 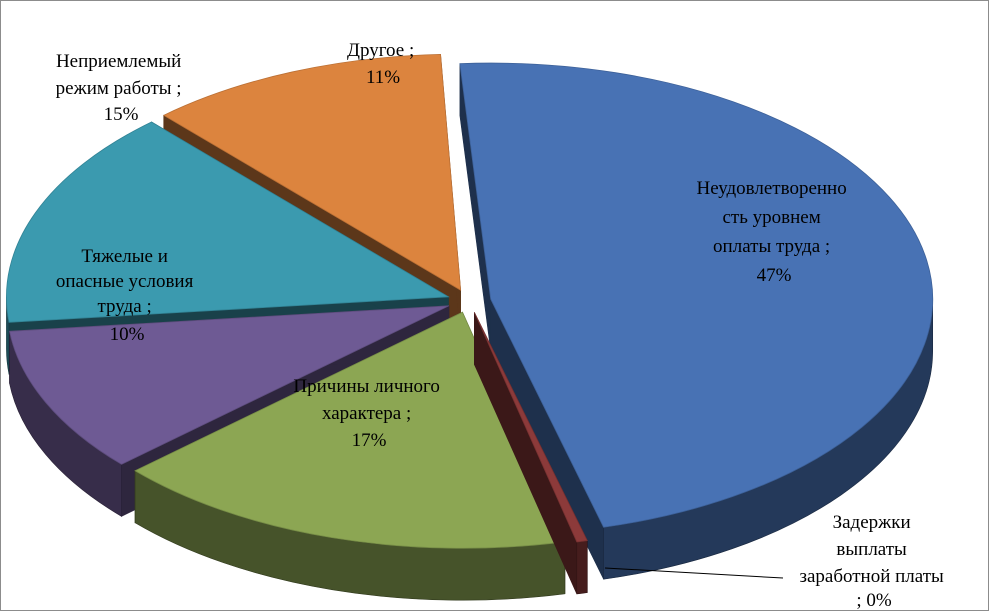 What do you see at coordinates (125, 281) in the screenshot?
I see `slice-label-hard-line-2: опасные условия` at bounding box center [125, 281].